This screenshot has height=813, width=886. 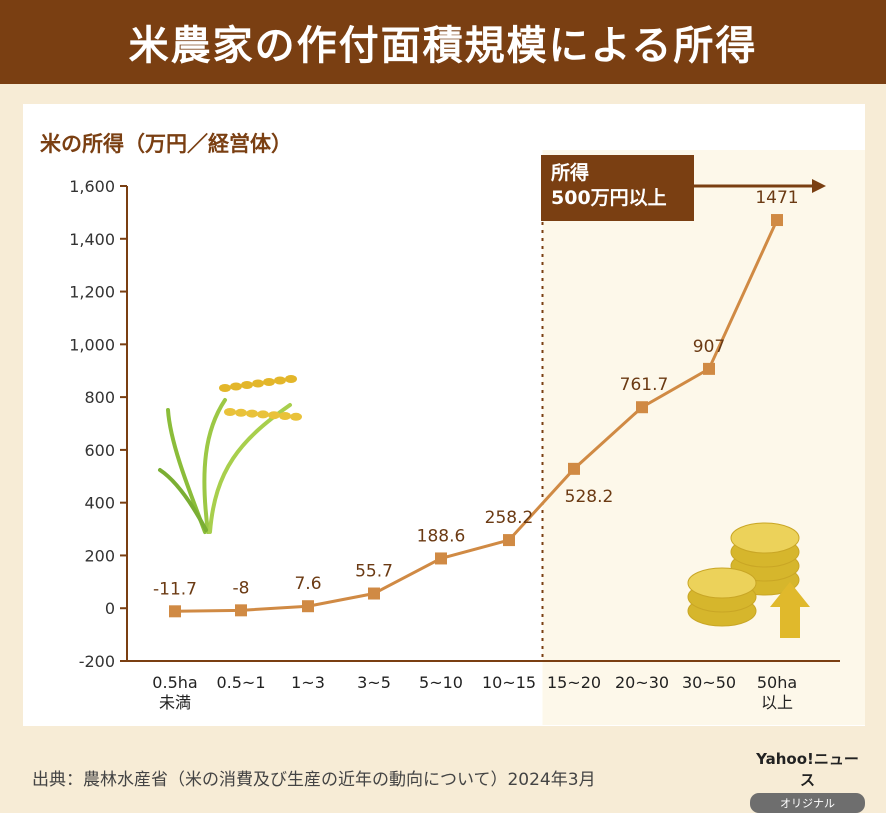 I want to click on x-tick-label: 20~30, so click(x=642, y=682).